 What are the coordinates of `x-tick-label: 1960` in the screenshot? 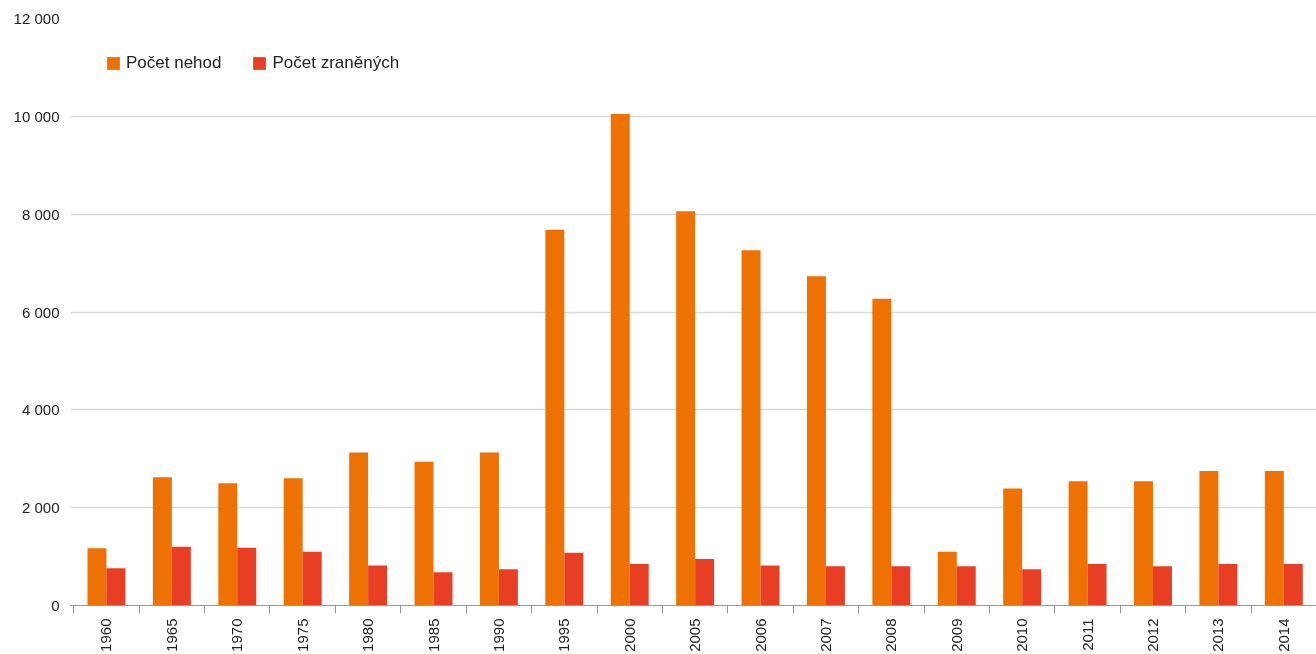 It's located at (106, 635).